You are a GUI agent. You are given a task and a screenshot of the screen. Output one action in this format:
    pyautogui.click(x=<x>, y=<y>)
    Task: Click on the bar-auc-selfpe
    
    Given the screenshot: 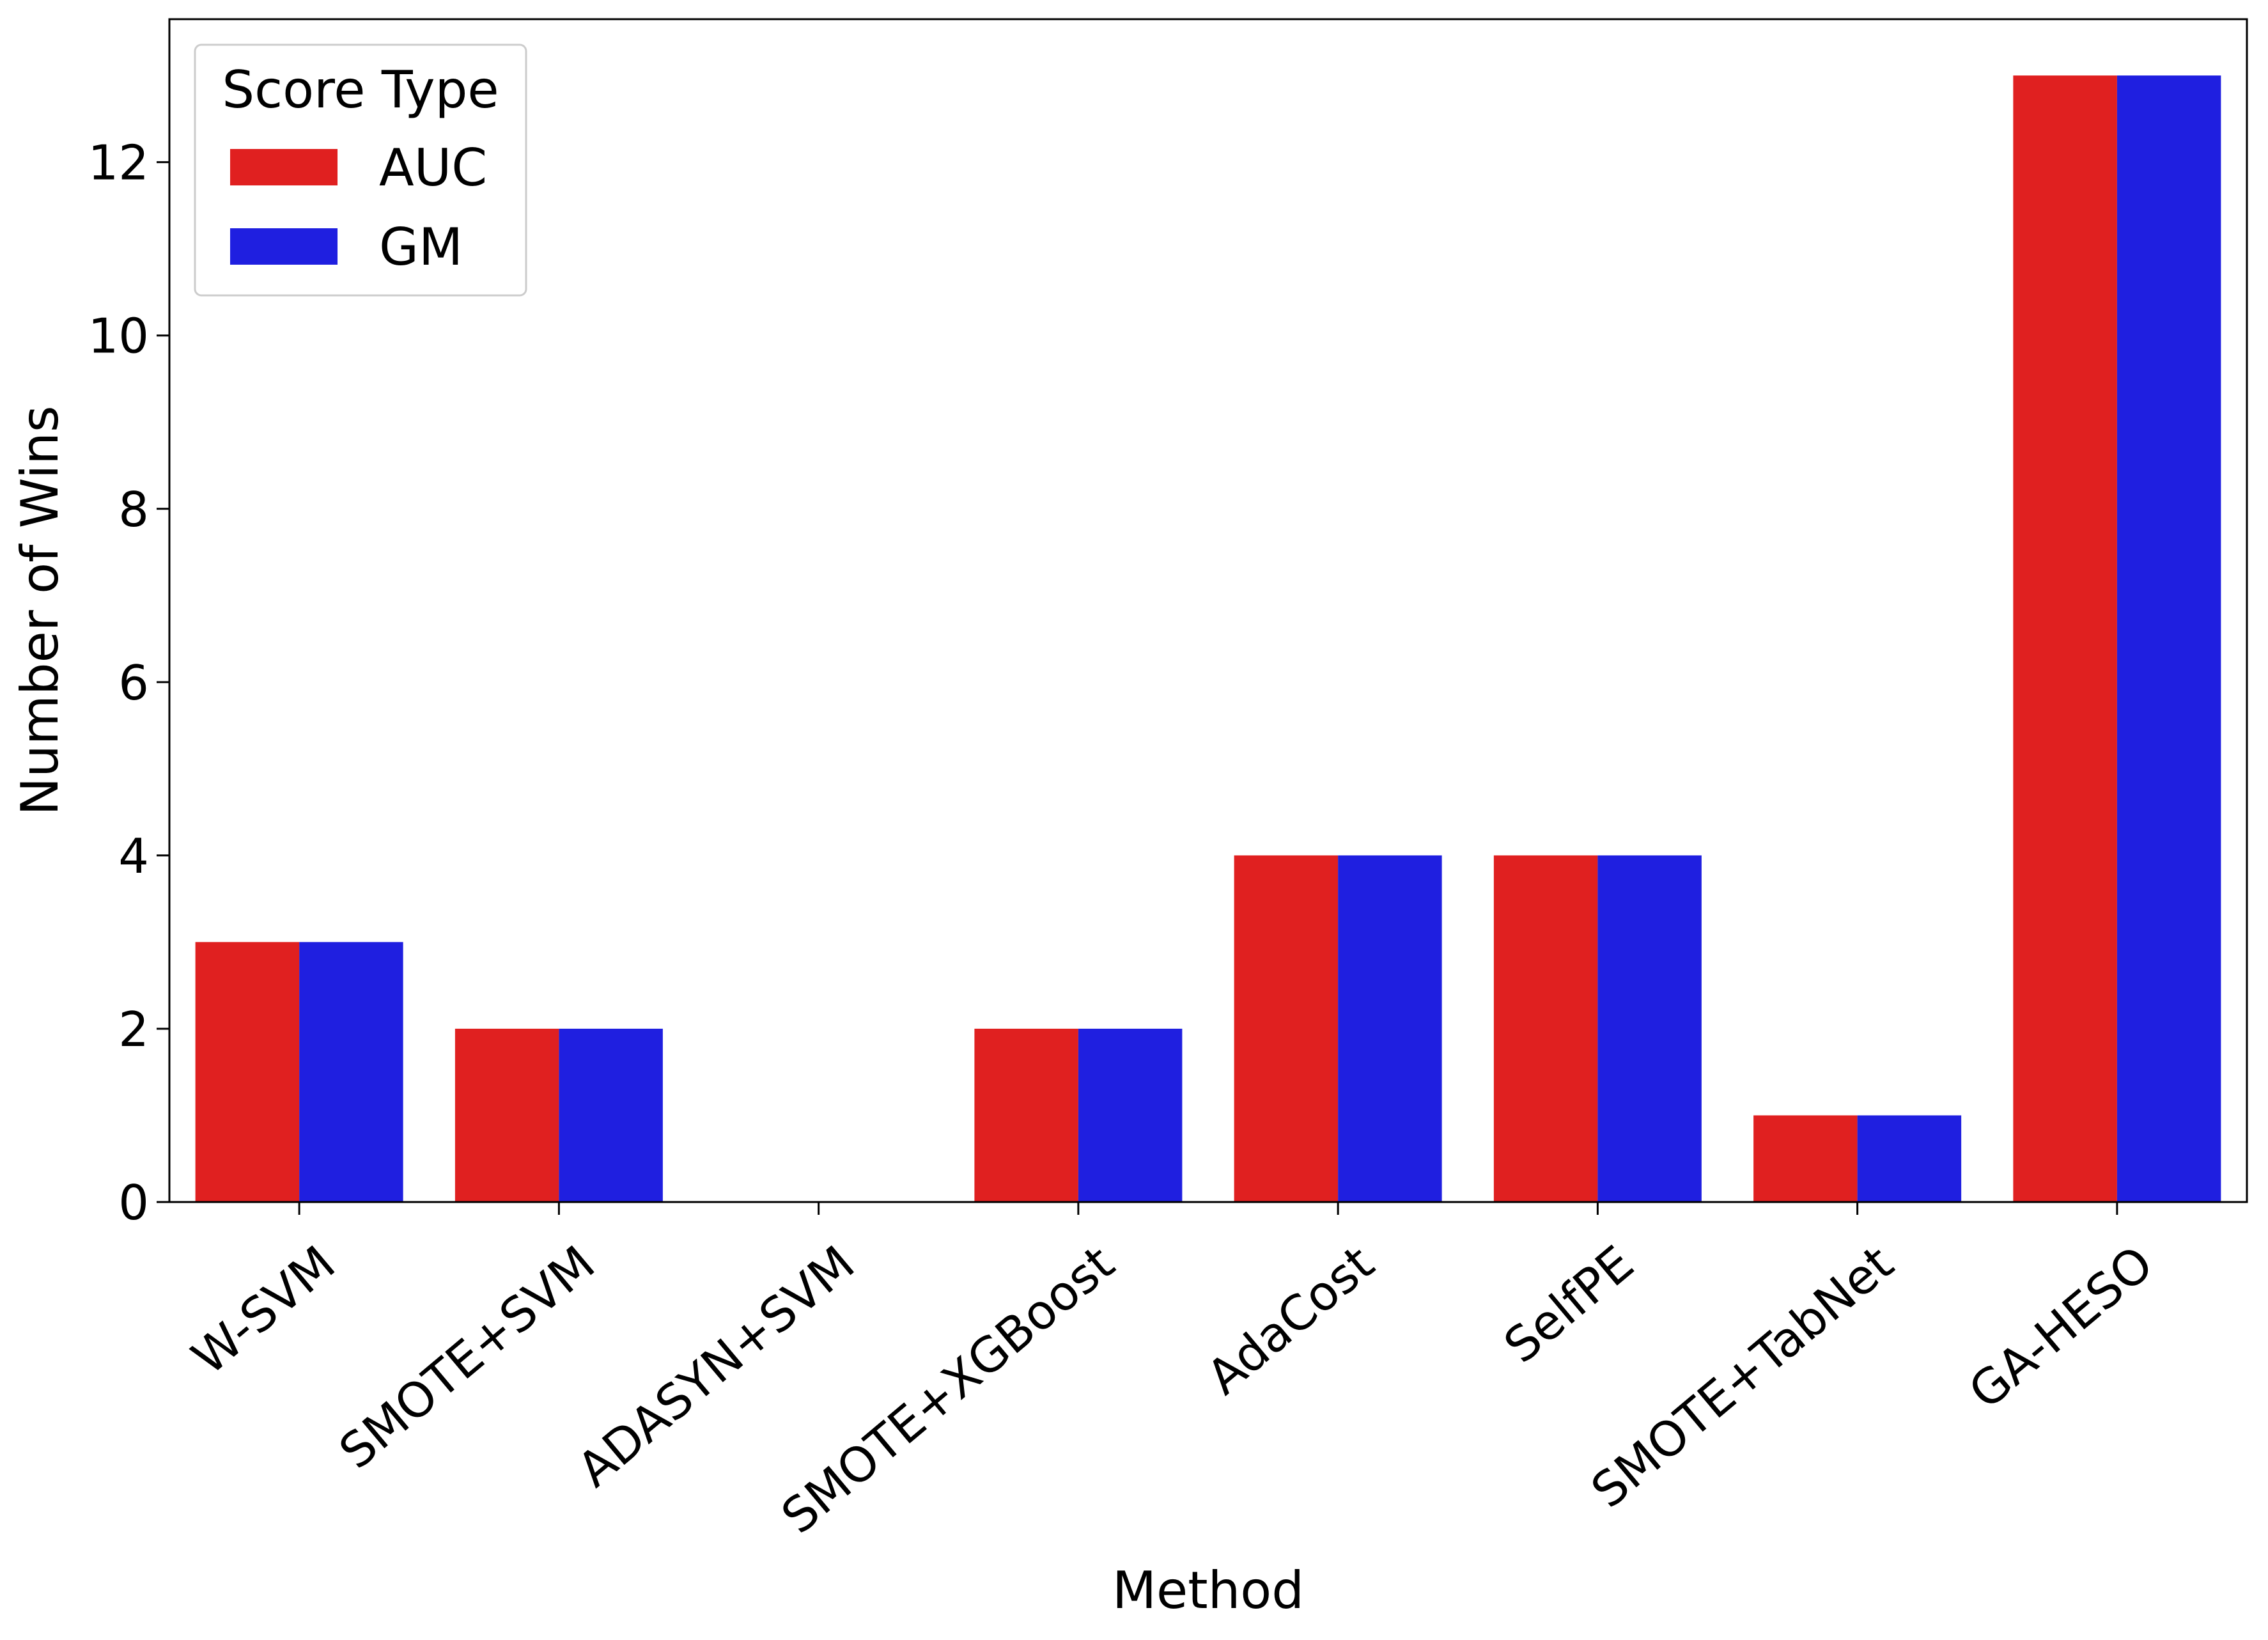 What is the action you would take?
    pyautogui.click(x=1545, y=1028)
    